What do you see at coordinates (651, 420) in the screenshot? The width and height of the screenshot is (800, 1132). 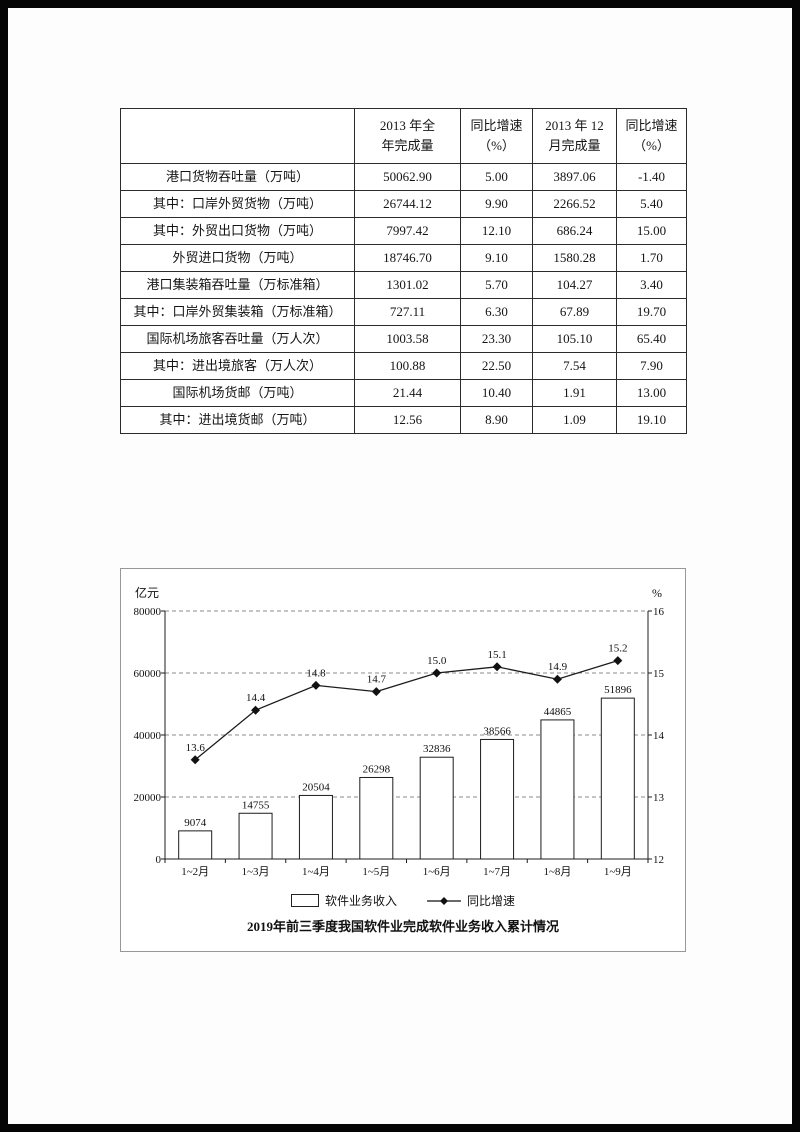 I see `cell-value: 19.10` at bounding box center [651, 420].